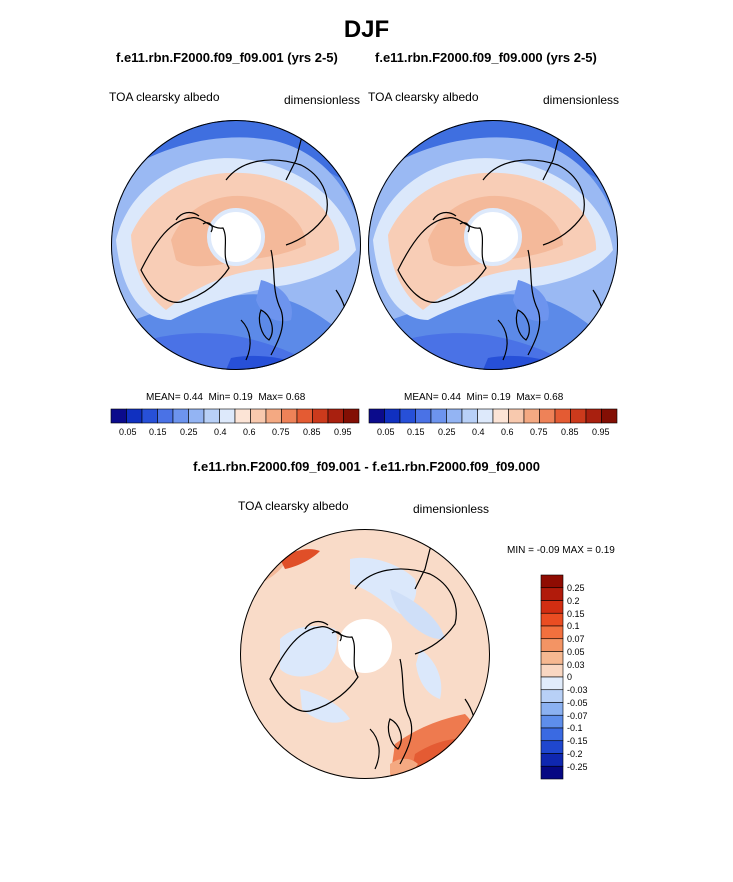 Image resolution: width=733 pixels, height=882 pixels. I want to click on colorbar-tick: 0.2, so click(573, 601).